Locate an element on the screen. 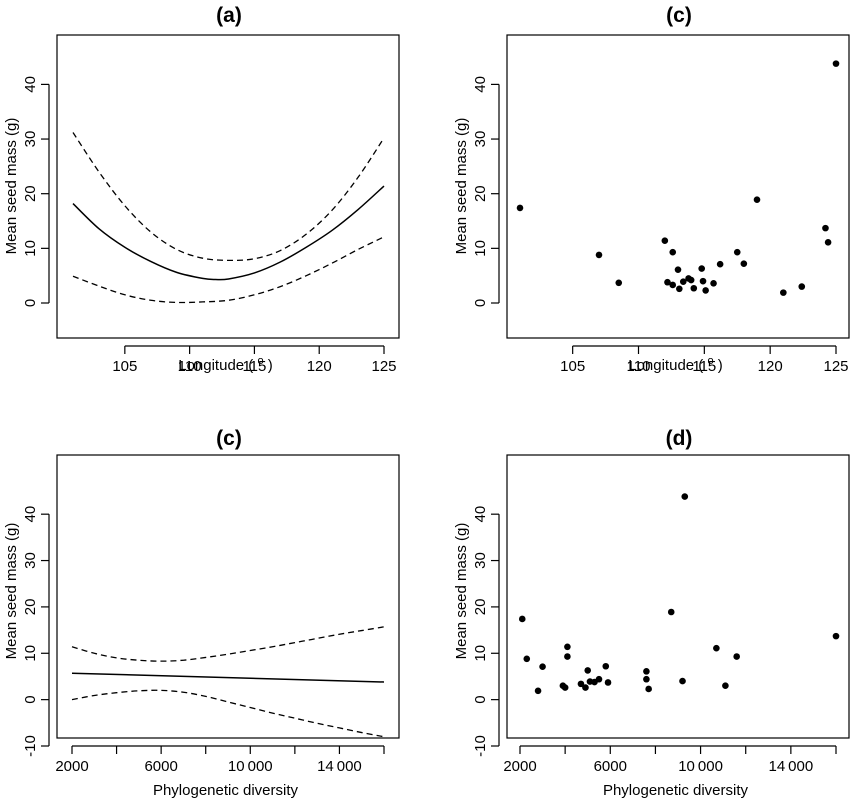 This screenshot has width=850, height=800. chart-c-top-y-tick-label: 30 is located at coordinates (480, 139).